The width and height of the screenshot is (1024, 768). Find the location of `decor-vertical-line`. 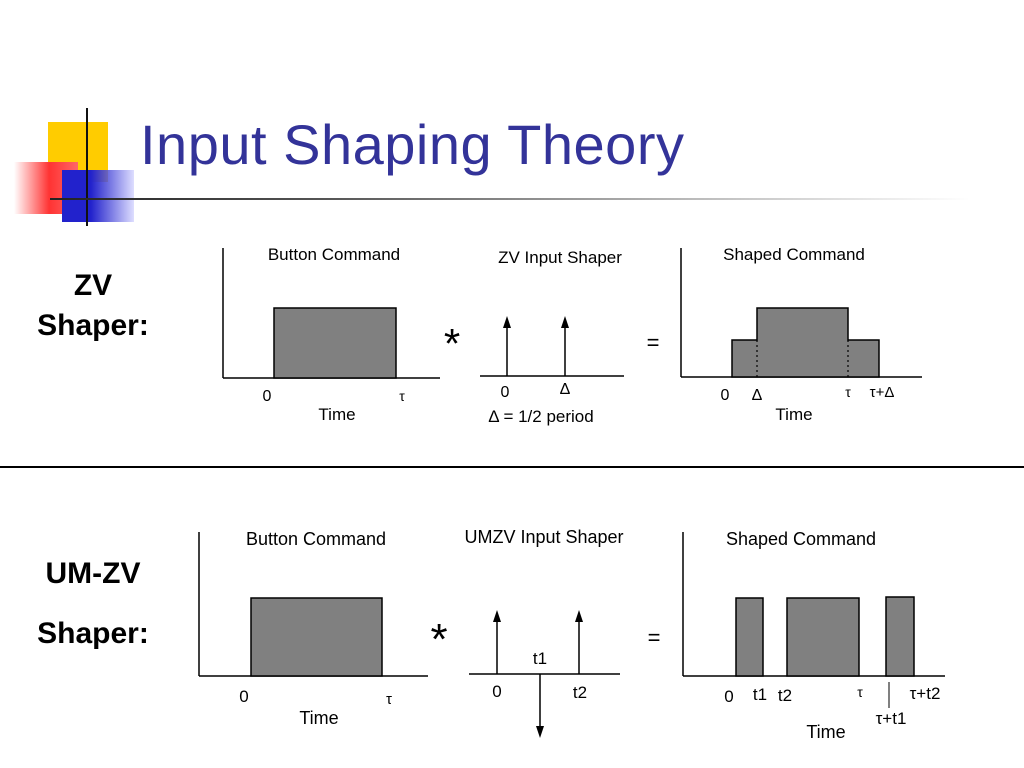

decor-vertical-line is located at coordinates (87, 167).